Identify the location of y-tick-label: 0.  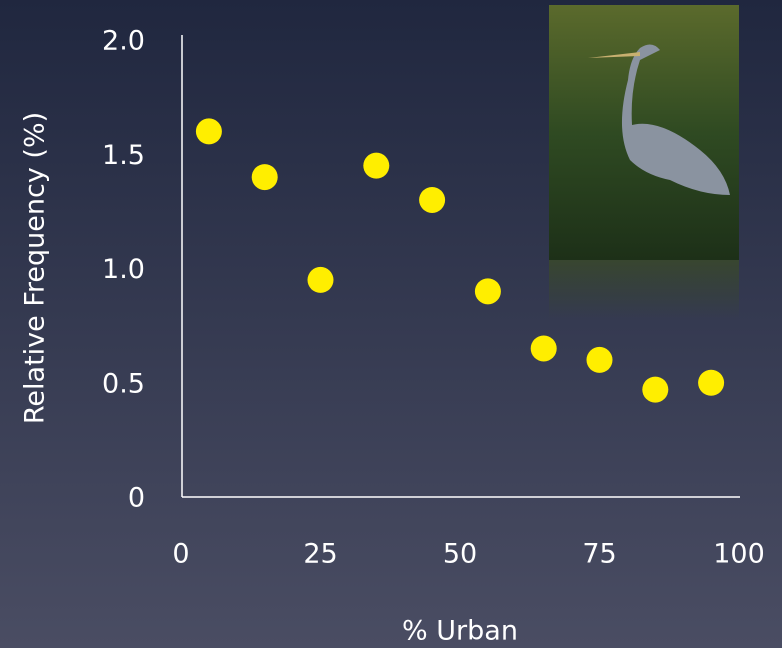
(136, 498).